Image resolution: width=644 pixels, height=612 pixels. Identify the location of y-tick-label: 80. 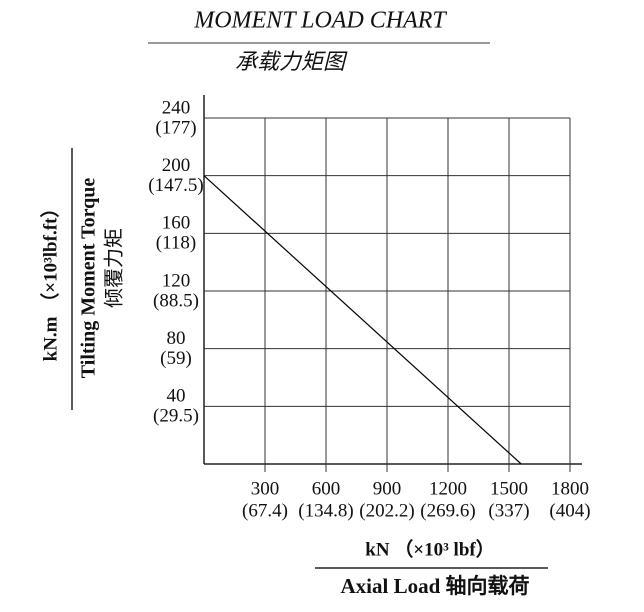
(176, 338).